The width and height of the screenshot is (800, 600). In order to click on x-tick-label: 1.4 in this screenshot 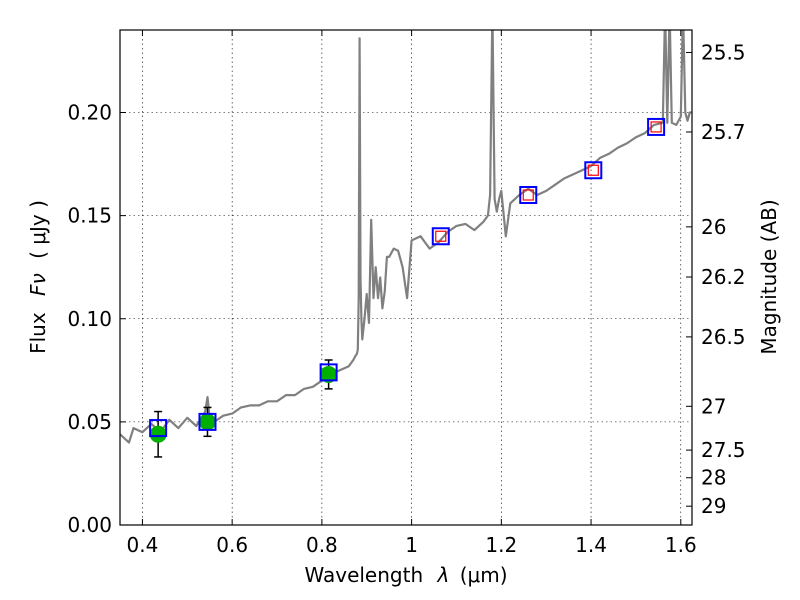, I will do `click(591, 545)`.